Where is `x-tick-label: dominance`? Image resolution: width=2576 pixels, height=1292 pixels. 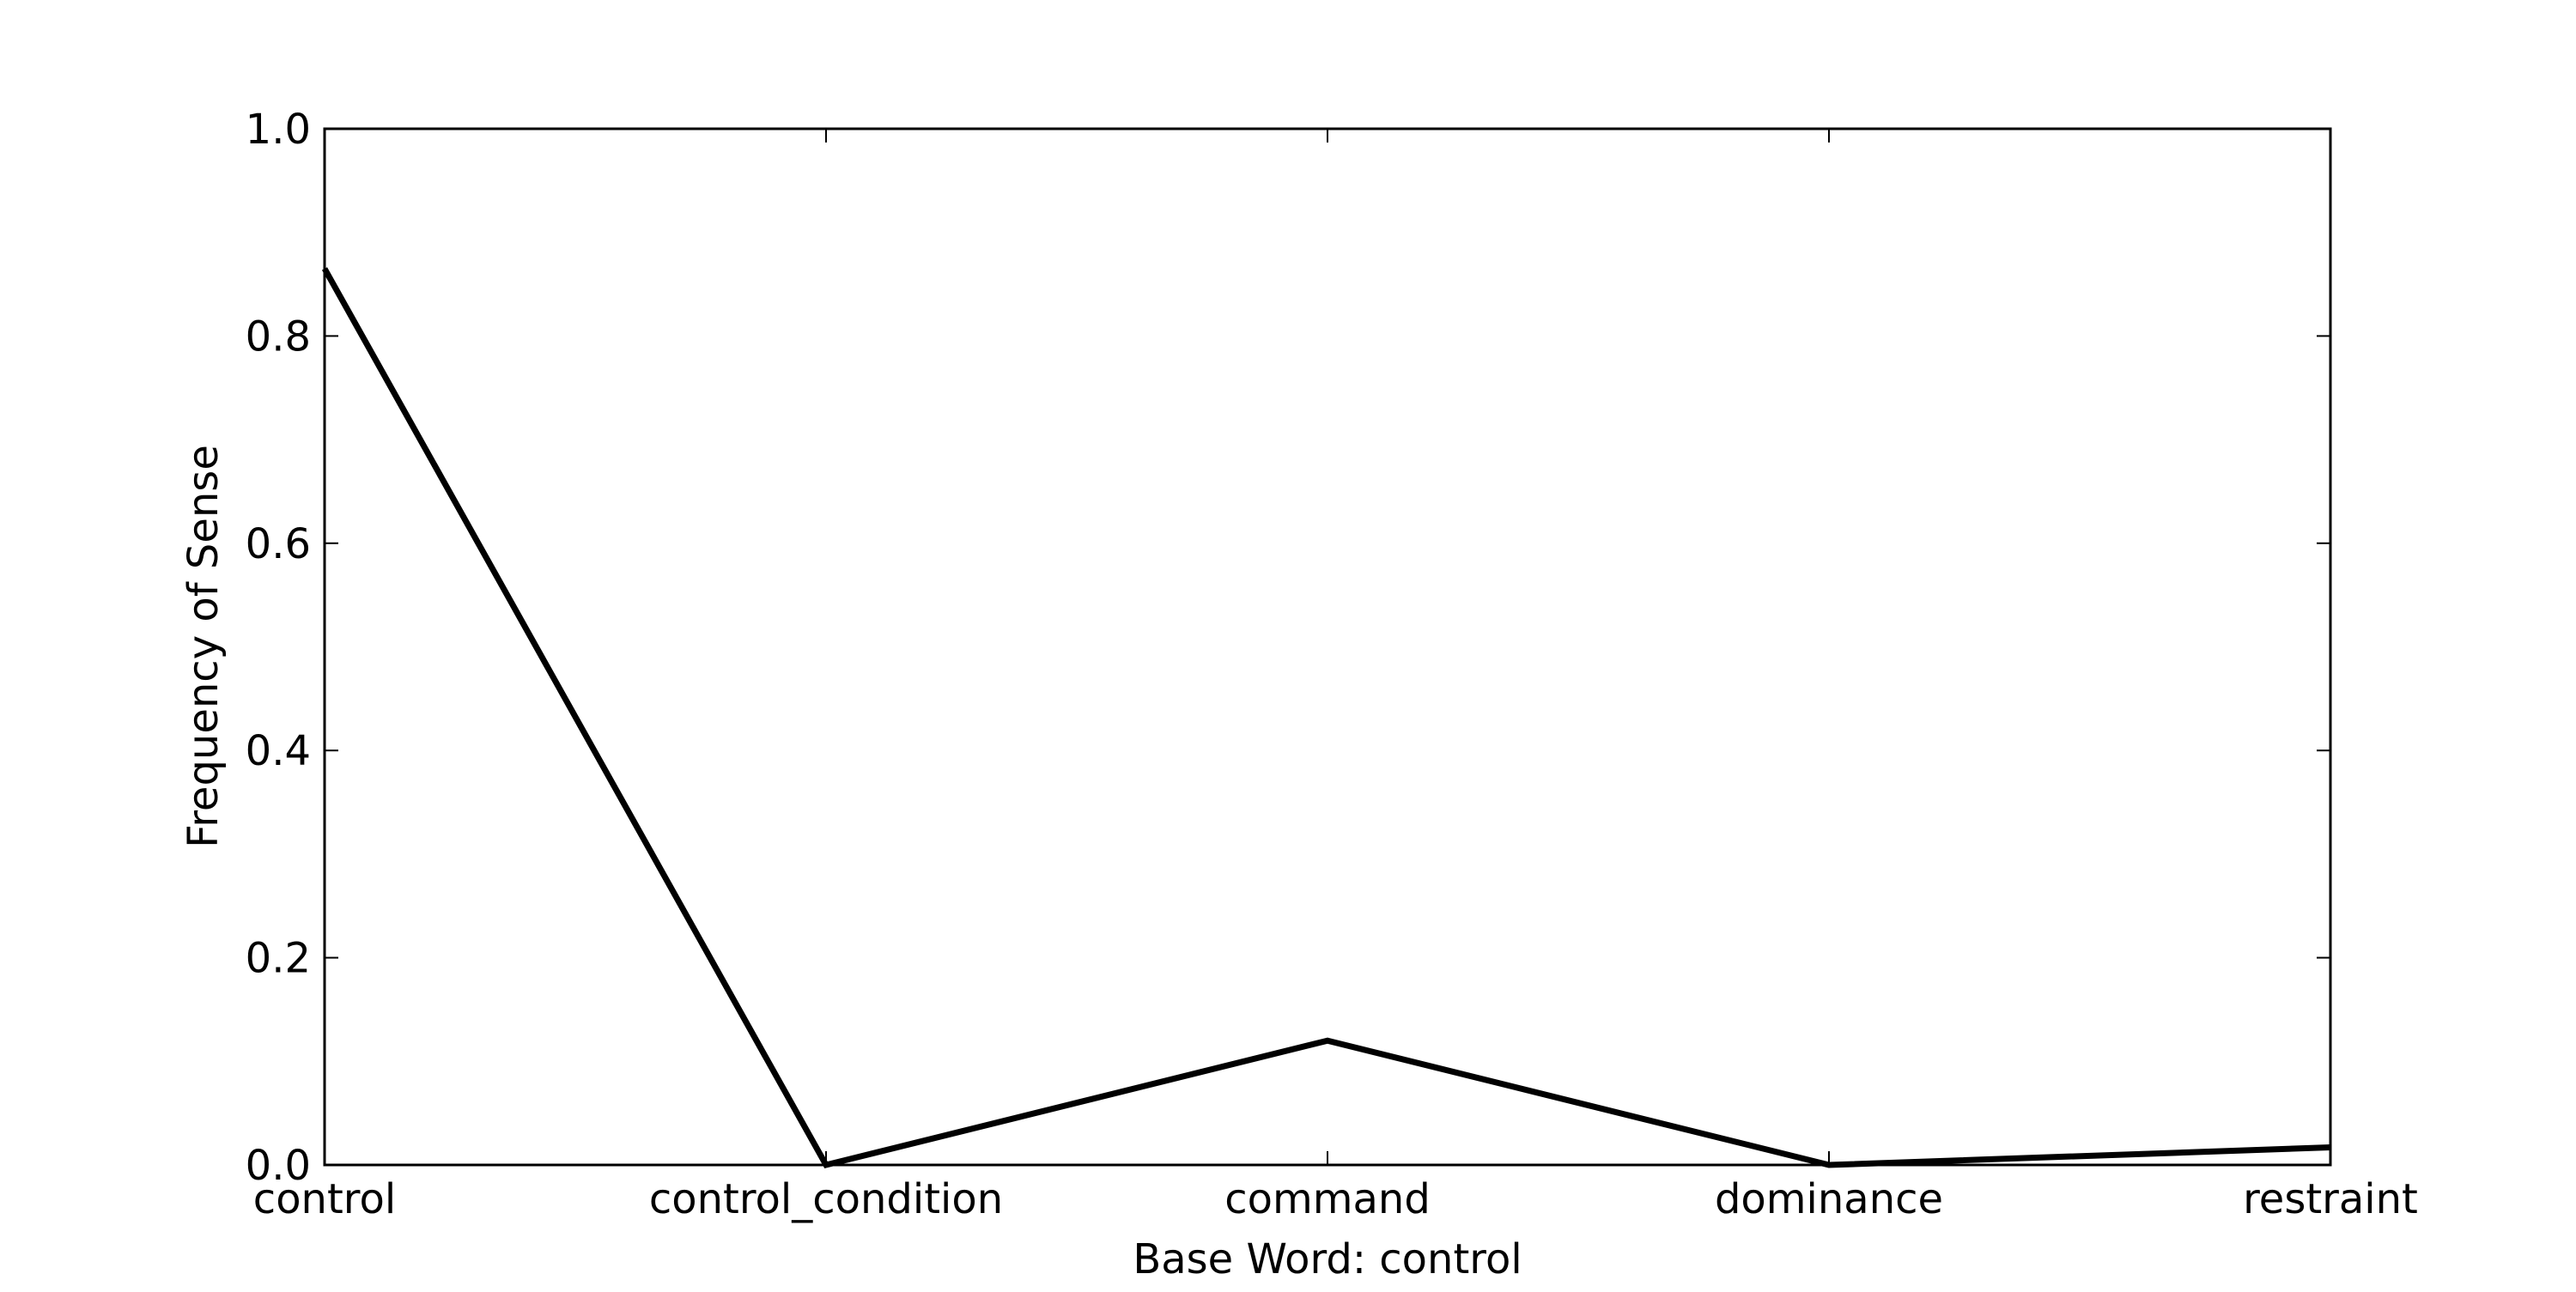
x-tick-label: dominance is located at coordinates (1829, 1199).